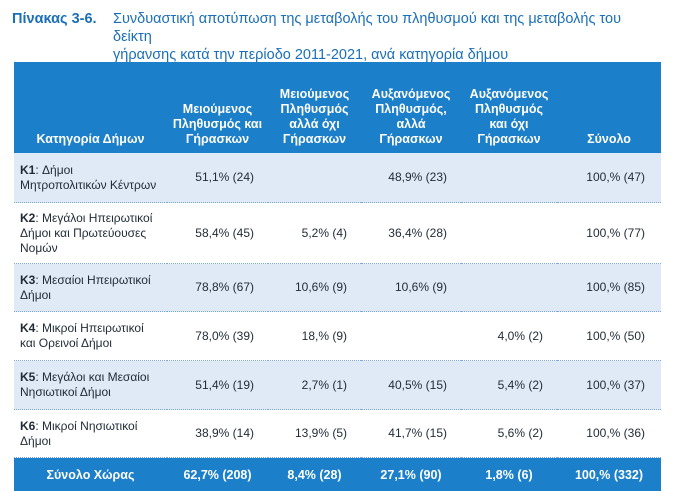 Image resolution: width=673 pixels, height=491 pixels. I want to click on category-name: : Μικροί Νησιωτικοί Δήμοι, so click(78, 433).